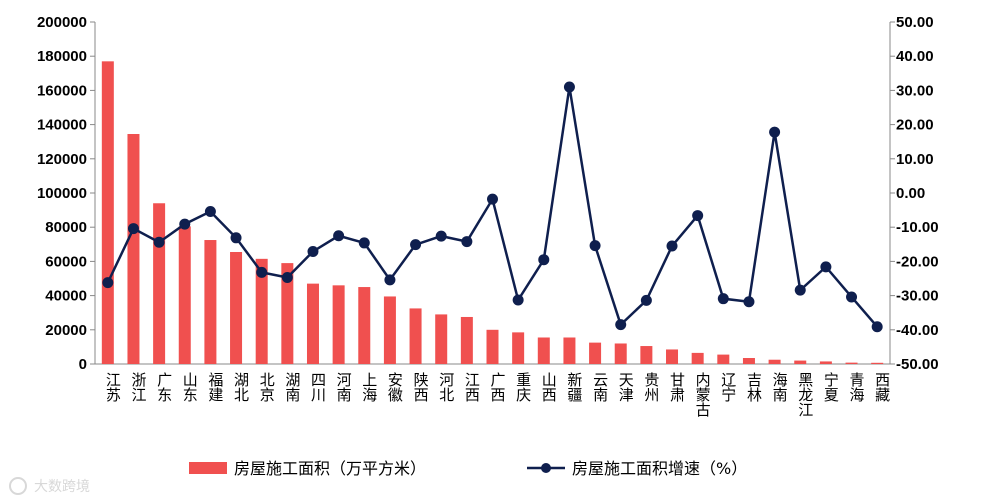 The image size is (982, 504). I want to click on category-label: 海南, so click(780, 387).